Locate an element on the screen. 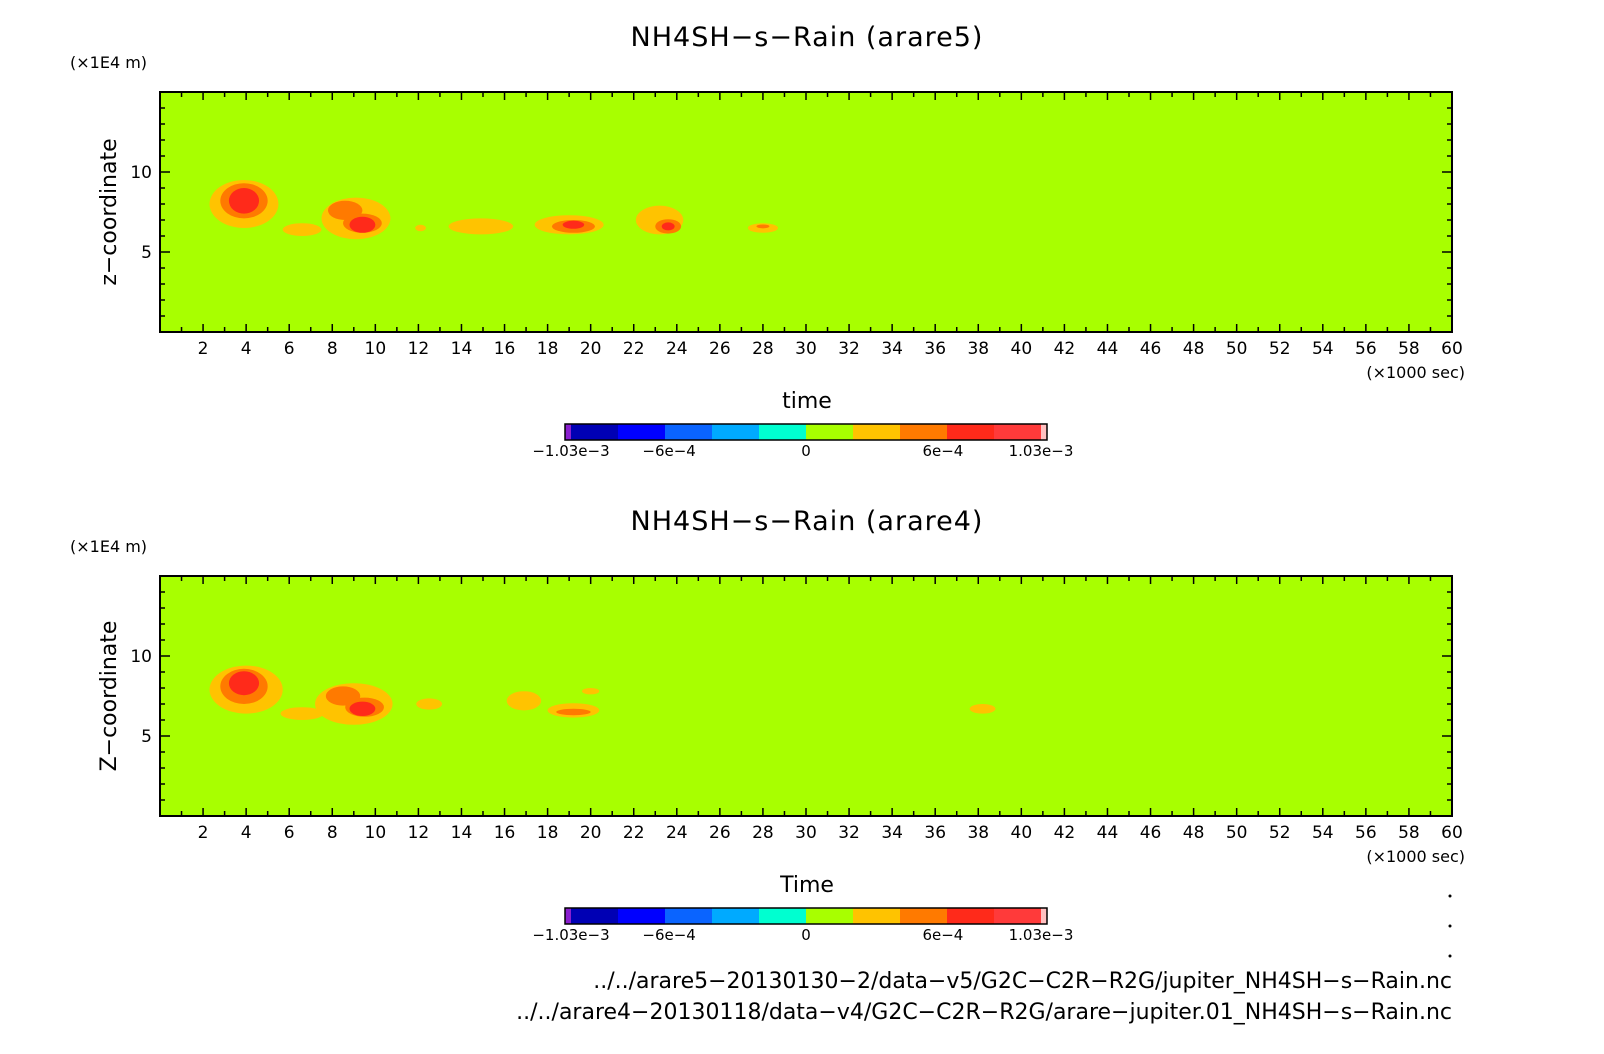 The width and height of the screenshot is (1604, 1054). x-tick-label: 20 is located at coordinates (591, 833).